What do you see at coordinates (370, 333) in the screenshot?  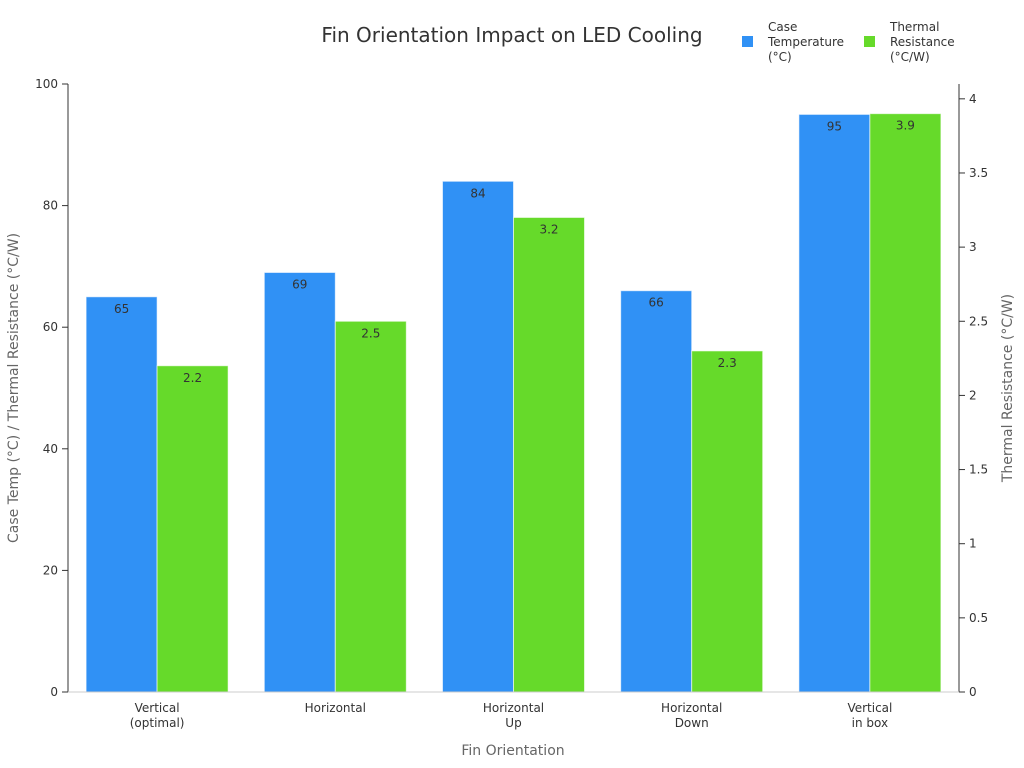 I see `data-label: 2.5` at bounding box center [370, 333].